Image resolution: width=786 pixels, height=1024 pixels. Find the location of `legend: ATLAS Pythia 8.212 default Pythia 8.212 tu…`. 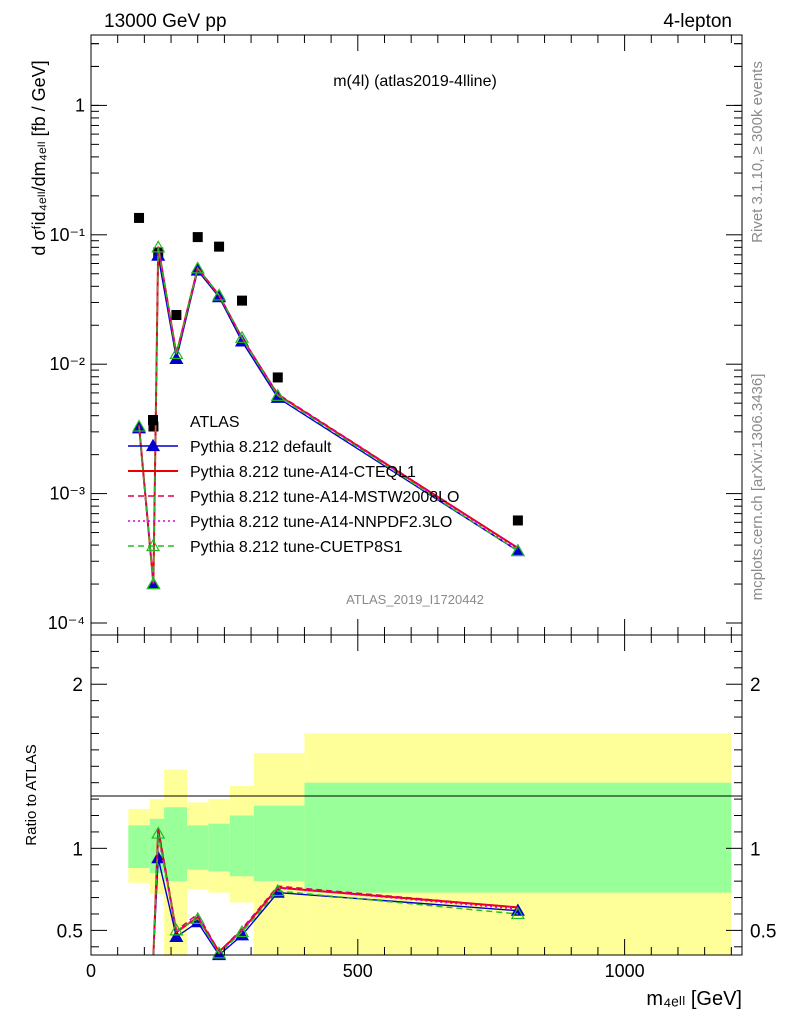

legend: ATLAS Pythia 8.212 default Pythia 8.212 tu… is located at coordinates (293, 485).